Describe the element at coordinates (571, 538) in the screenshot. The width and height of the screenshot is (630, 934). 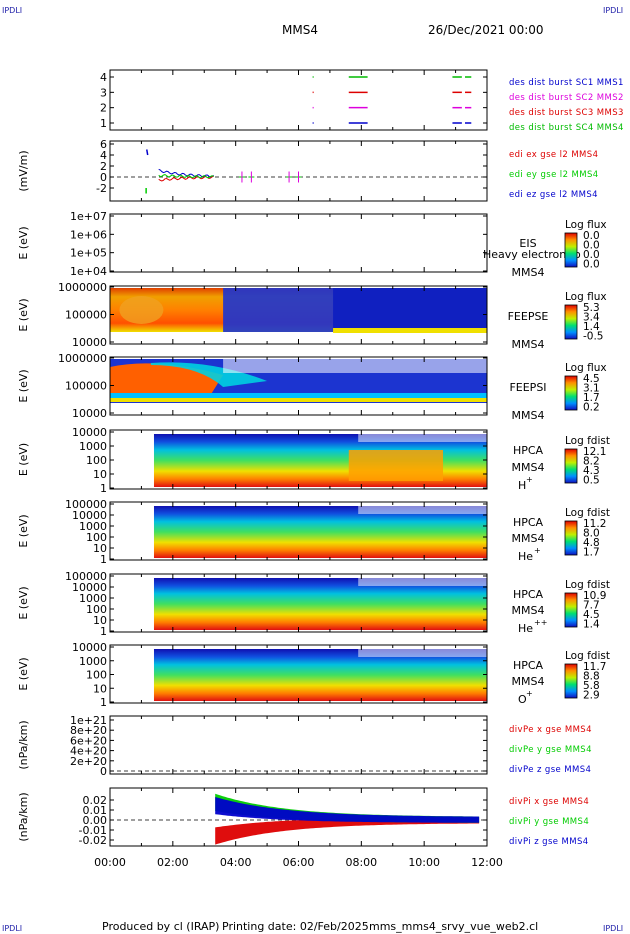
I see `hpca_he-colorbar` at that location.